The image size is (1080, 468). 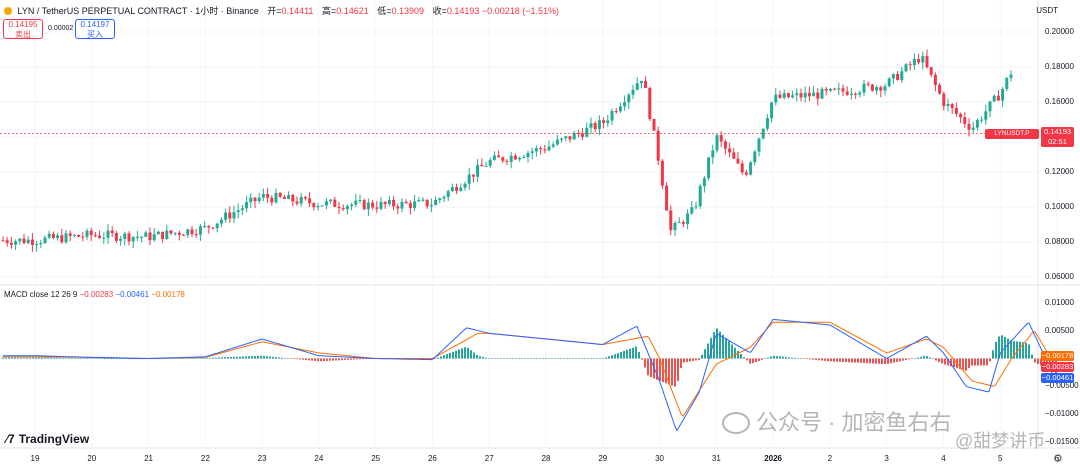 What do you see at coordinates (95, 34) in the screenshot?
I see `buy-label: 买入` at bounding box center [95, 34].